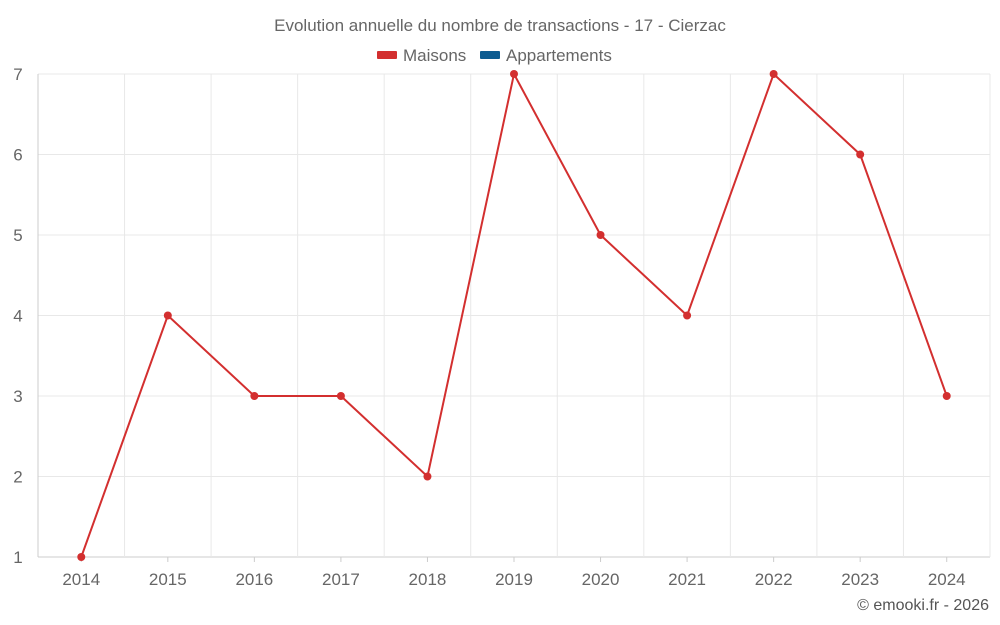  Describe the element at coordinates (514, 579) in the screenshot. I see `x-tick-label: 2019` at that location.